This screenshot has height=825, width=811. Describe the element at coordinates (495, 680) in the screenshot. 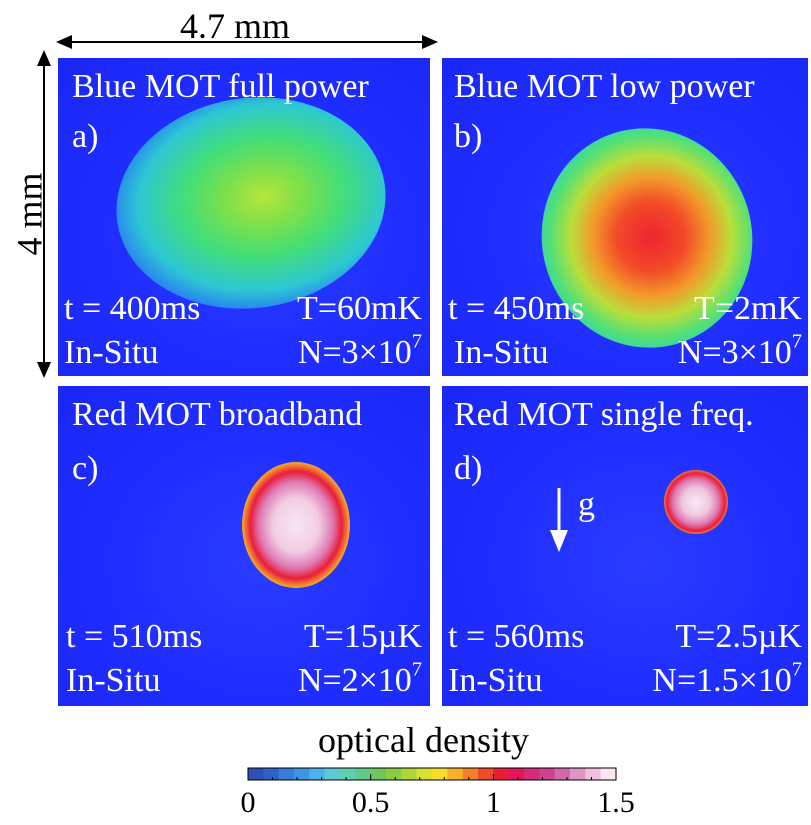

I see `panel-mode-d: In-Situ` at that location.